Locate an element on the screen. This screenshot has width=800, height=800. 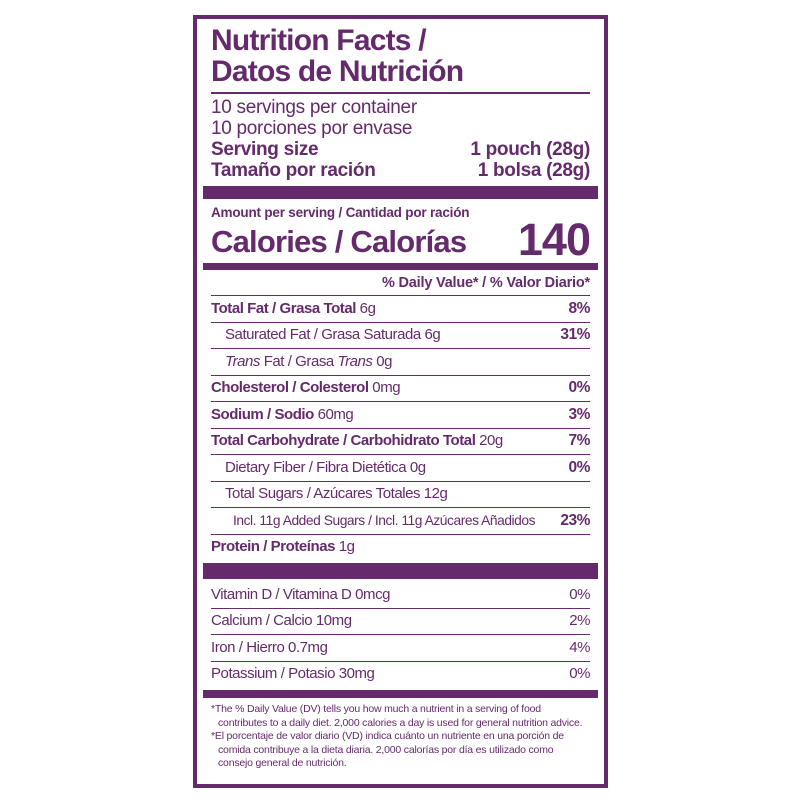
title-line-spanish: Datos de Nutrición is located at coordinates (337, 71).